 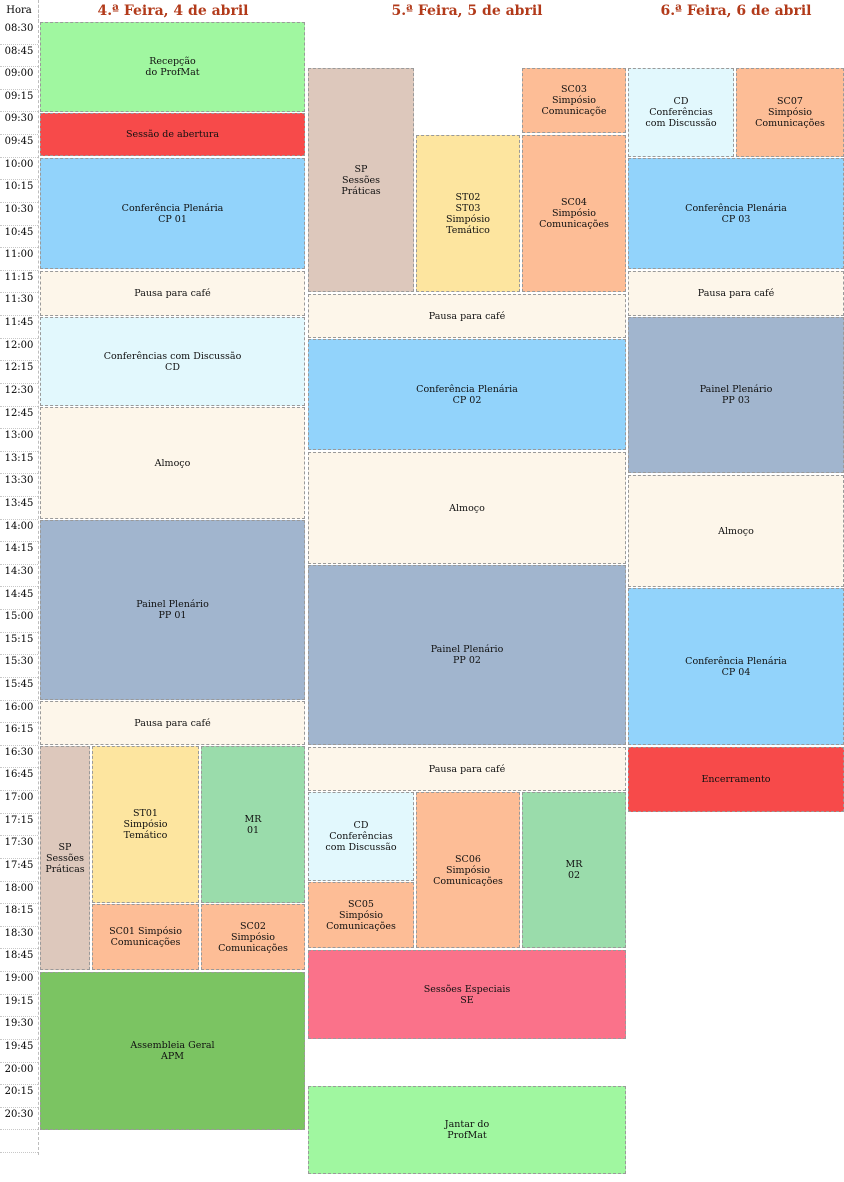 I want to click on event-cp01: Conferência Plenária CP 01, so click(x=172, y=213).